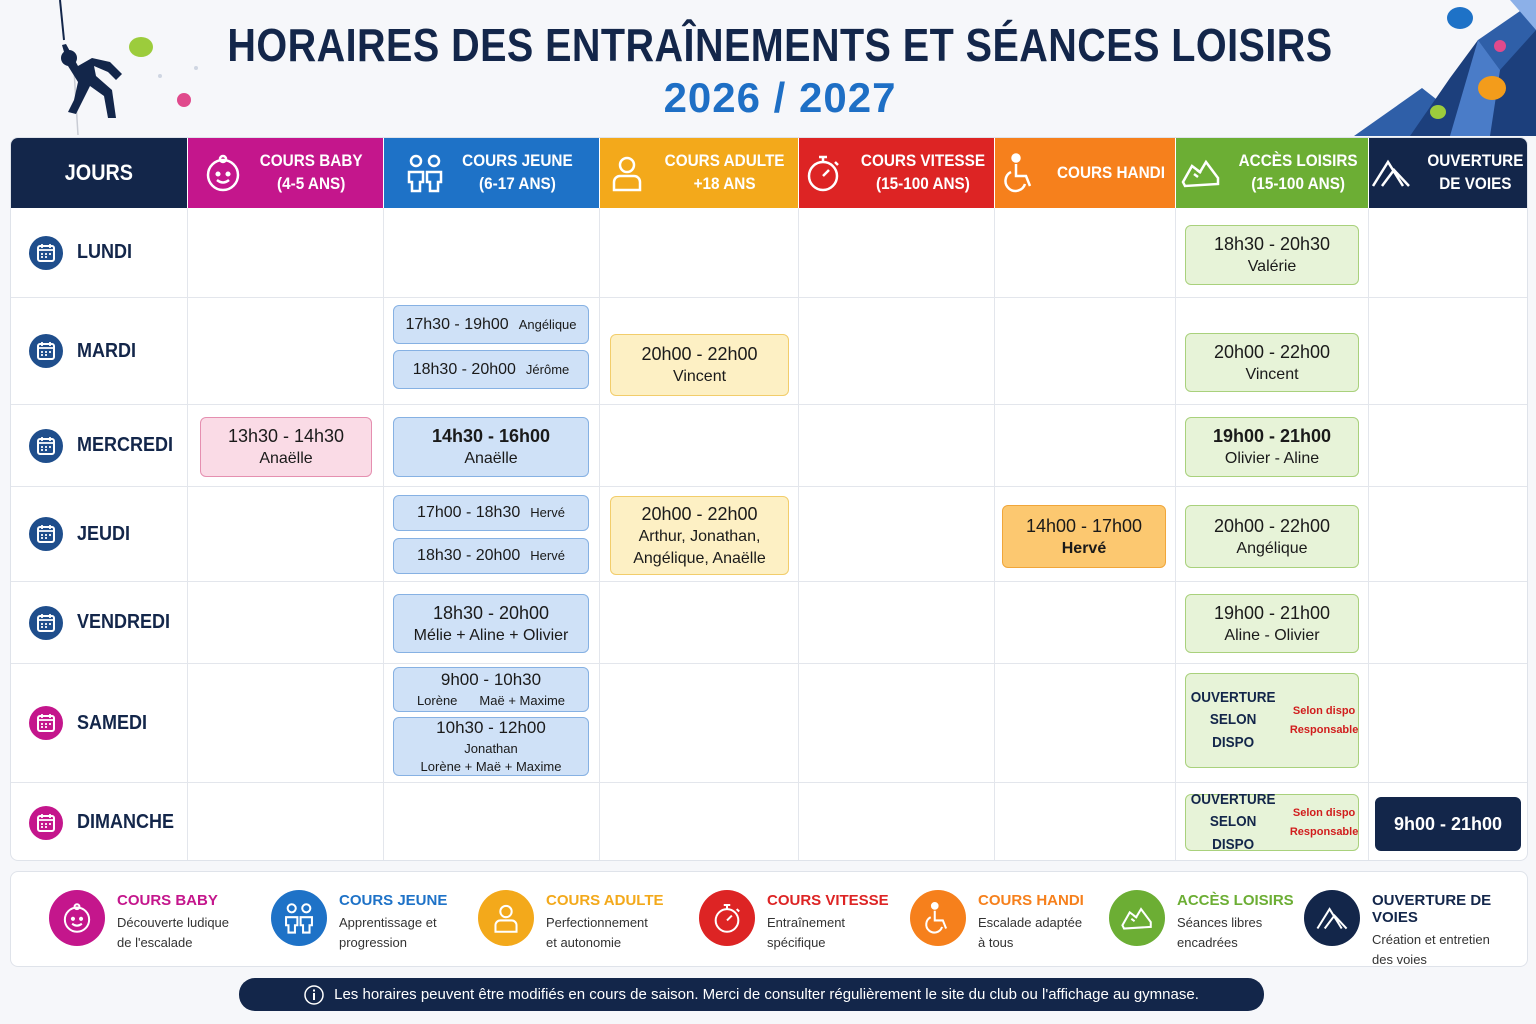 The height and width of the screenshot is (1024, 1536). I want to click on slot-mardi-adulte: 20h00 - 22h00 Vincent, so click(699, 365).